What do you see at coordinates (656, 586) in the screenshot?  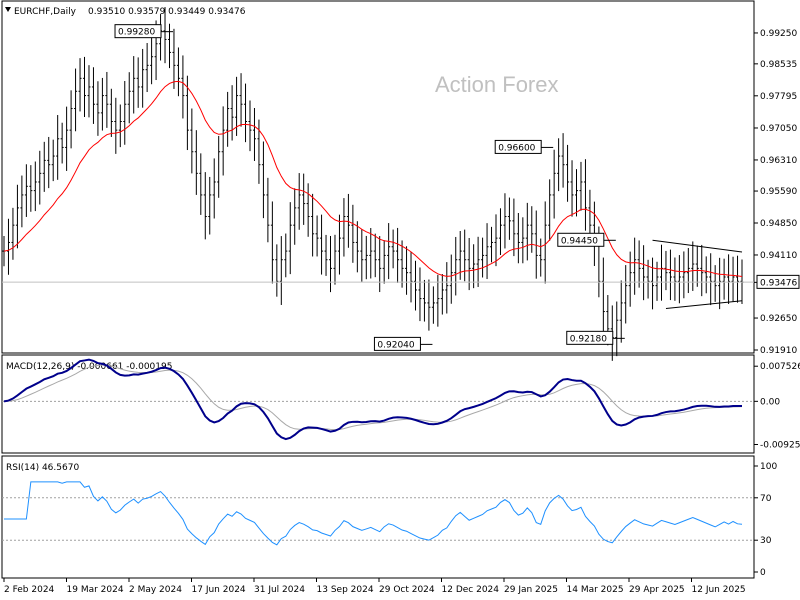 I see `date-tick: 29 Apr 2025` at bounding box center [656, 586].